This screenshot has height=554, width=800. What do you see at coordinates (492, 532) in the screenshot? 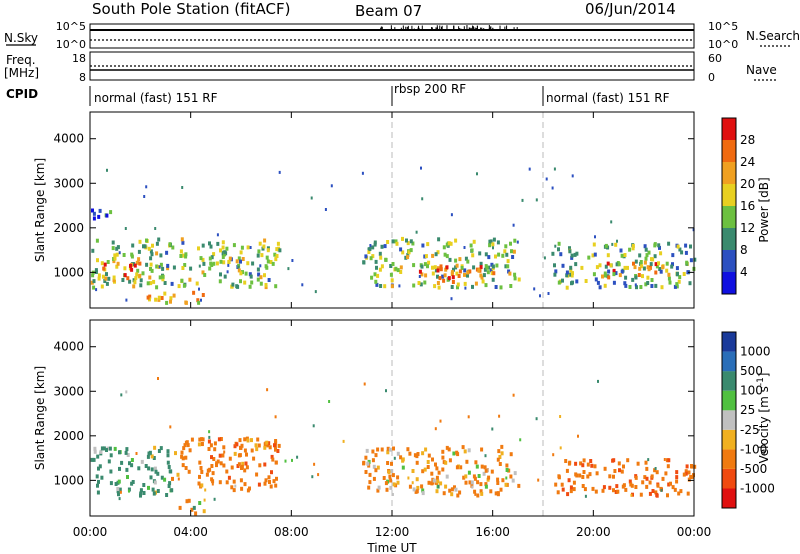
I see `x-tick-label: 16:00` at bounding box center [492, 532].